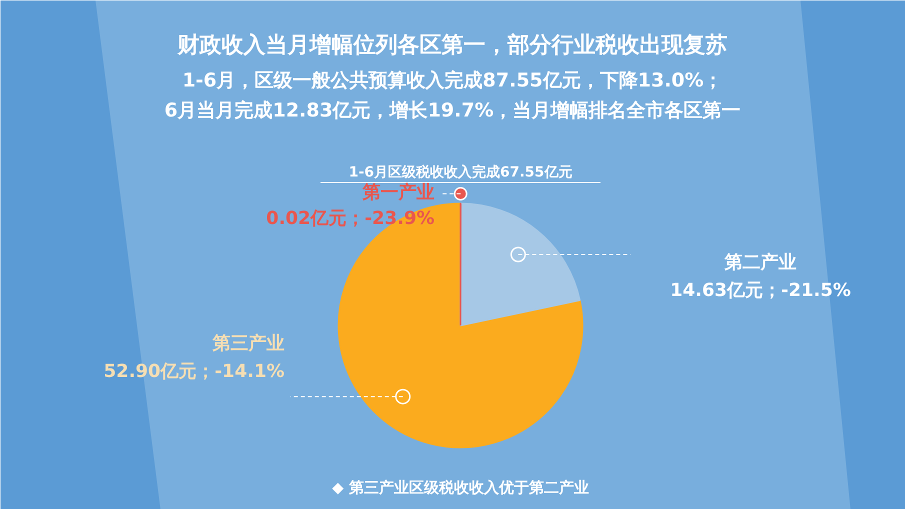 The width and height of the screenshot is (905, 509). Describe the element at coordinates (760, 262) in the screenshot. I see `slice-label: 第二产业` at that location.